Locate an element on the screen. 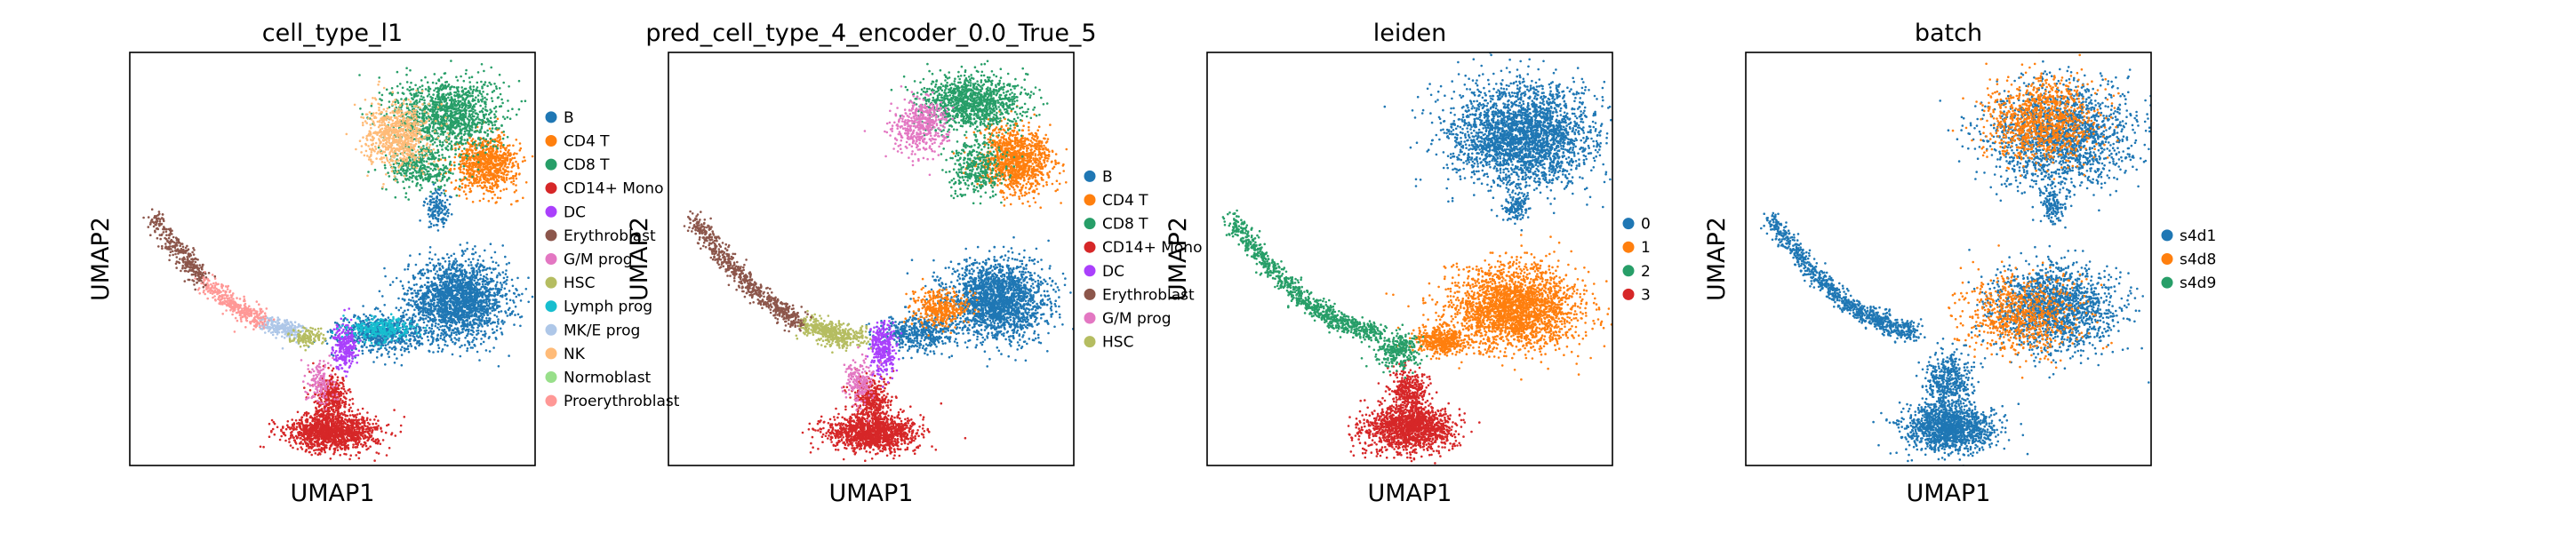 The image size is (2576, 533). panel-title: cell_type_l1 is located at coordinates (332, 33).